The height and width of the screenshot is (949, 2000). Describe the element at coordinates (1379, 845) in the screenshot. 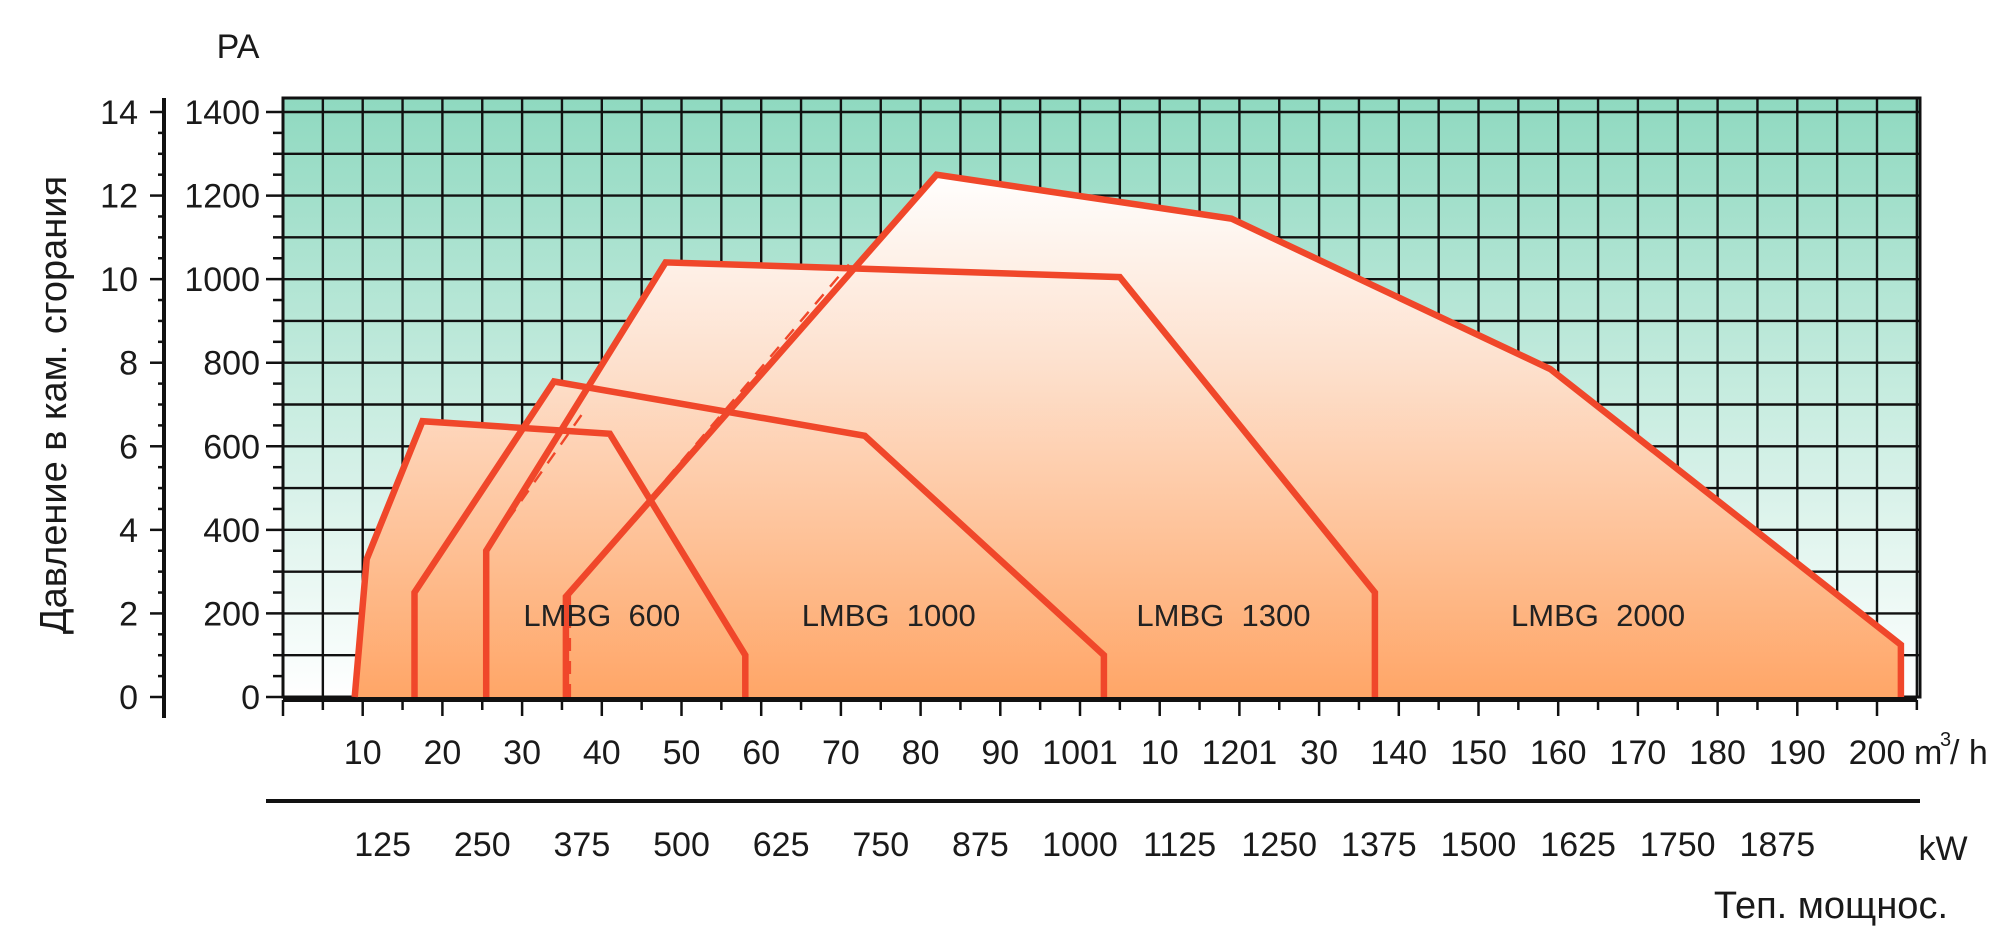

I see `x-power-tick-label: 1375` at that location.